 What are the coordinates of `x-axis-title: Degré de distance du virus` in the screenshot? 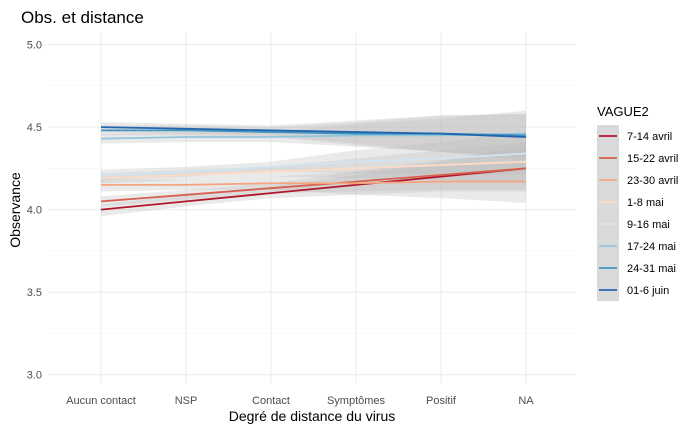 It's located at (312, 416).